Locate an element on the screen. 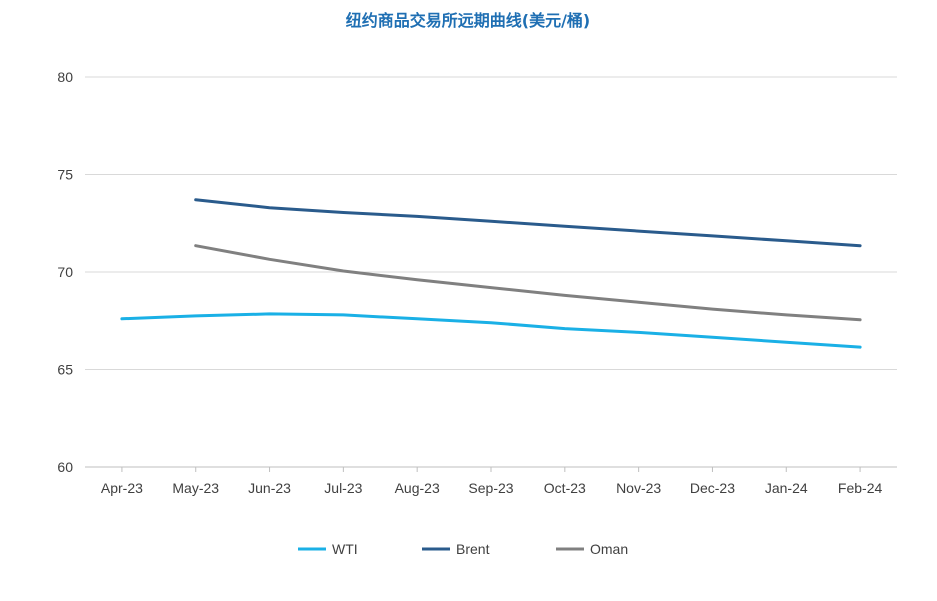 Image resolution: width=937 pixels, height=601 pixels. x-tick-label: Jan-24 is located at coordinates (786, 488).